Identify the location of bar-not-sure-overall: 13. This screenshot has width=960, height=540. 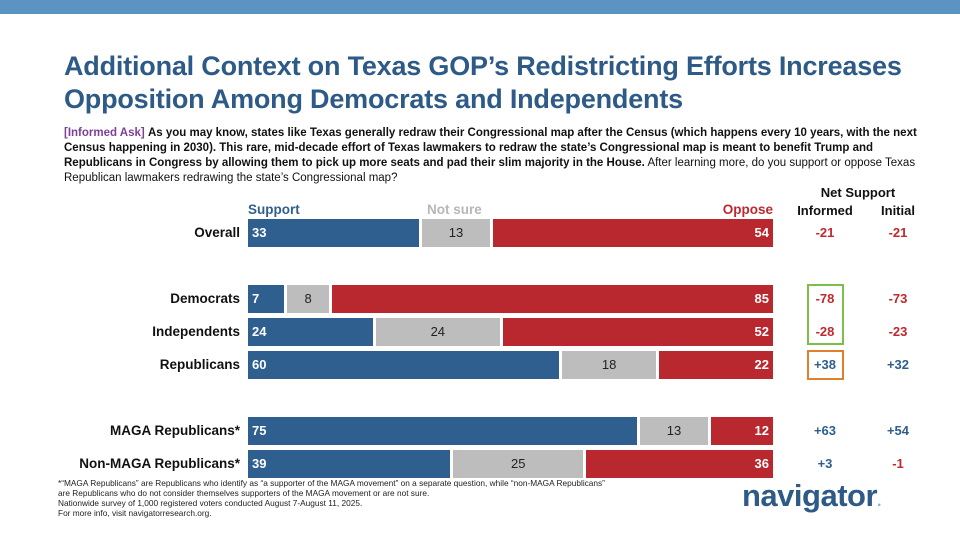
(456, 233).